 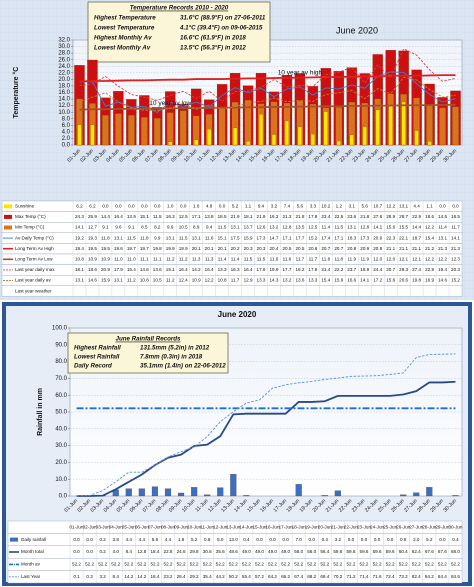 What do you see at coordinates (377, 216) in the screenshot?
I see `table-value: 27.6` at bounding box center [377, 216].